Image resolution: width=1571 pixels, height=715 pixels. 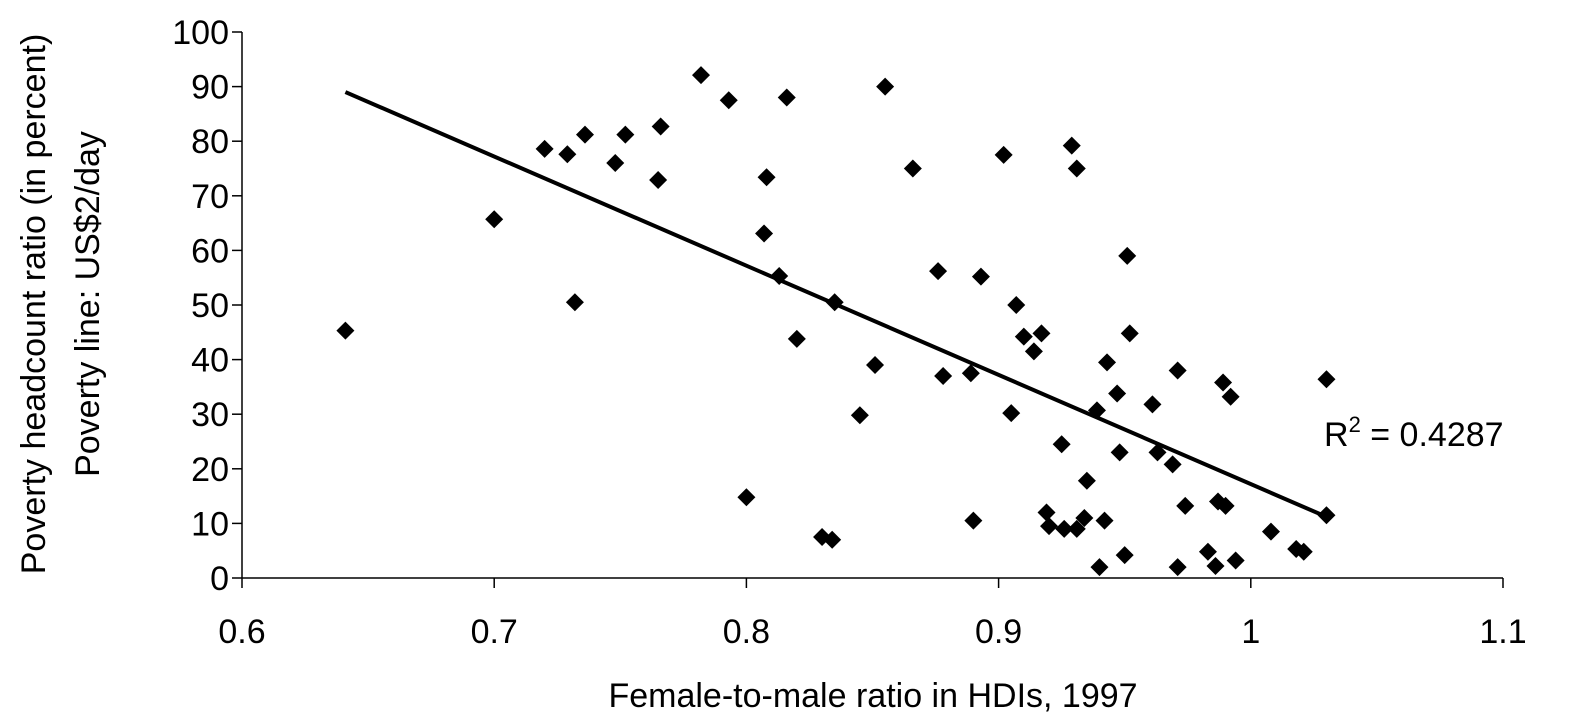 What do you see at coordinates (1336, 435) in the screenshot?
I see `r-squared-letter: R` at bounding box center [1336, 435].